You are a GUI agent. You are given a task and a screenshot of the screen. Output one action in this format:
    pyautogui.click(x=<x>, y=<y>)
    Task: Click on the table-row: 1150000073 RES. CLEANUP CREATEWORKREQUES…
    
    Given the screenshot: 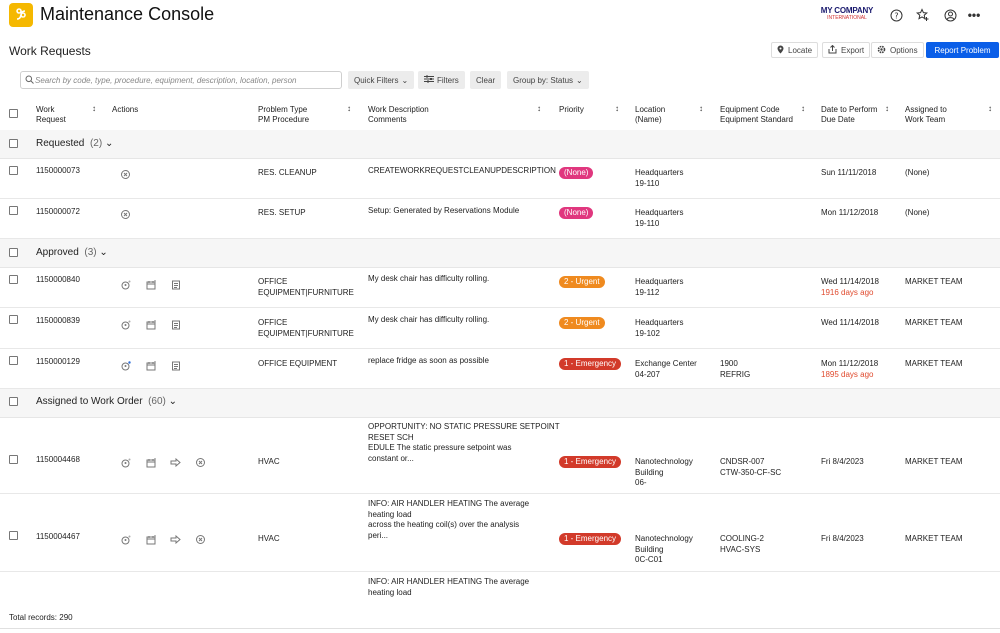 What is the action you would take?
    pyautogui.click(x=500, y=178)
    